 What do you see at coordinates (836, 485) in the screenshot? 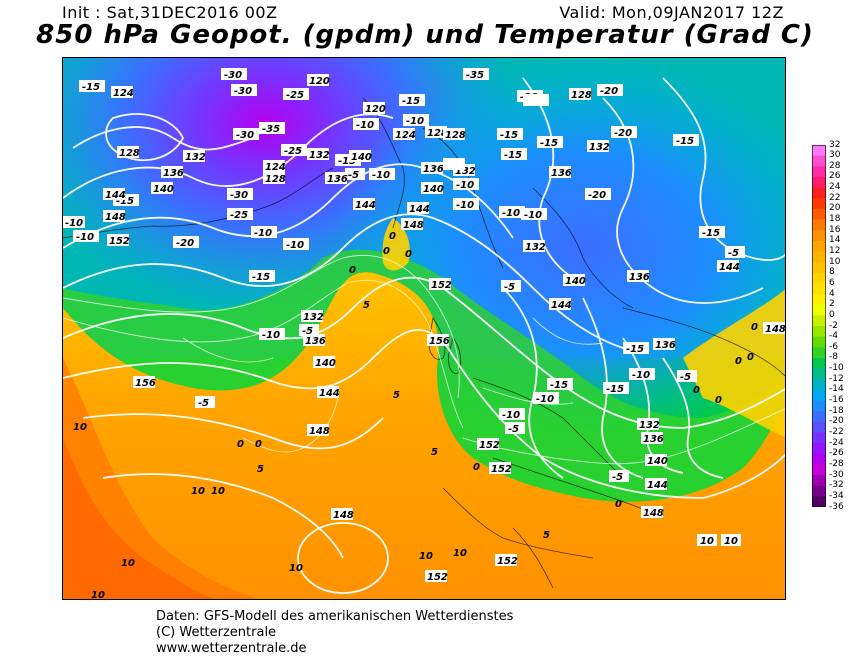
I see `colorbar-tick-label: -32` at bounding box center [836, 485].